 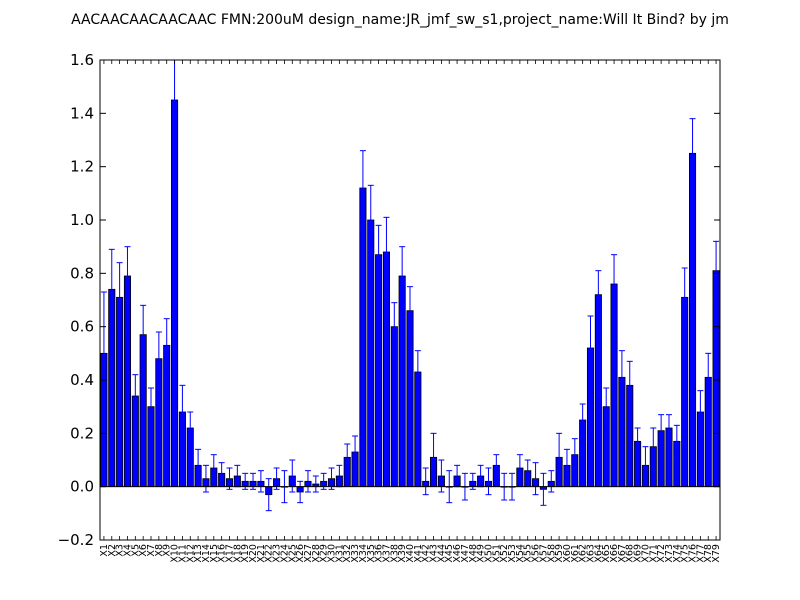 I want to click on error-bar-X50, so click(x=488, y=481).